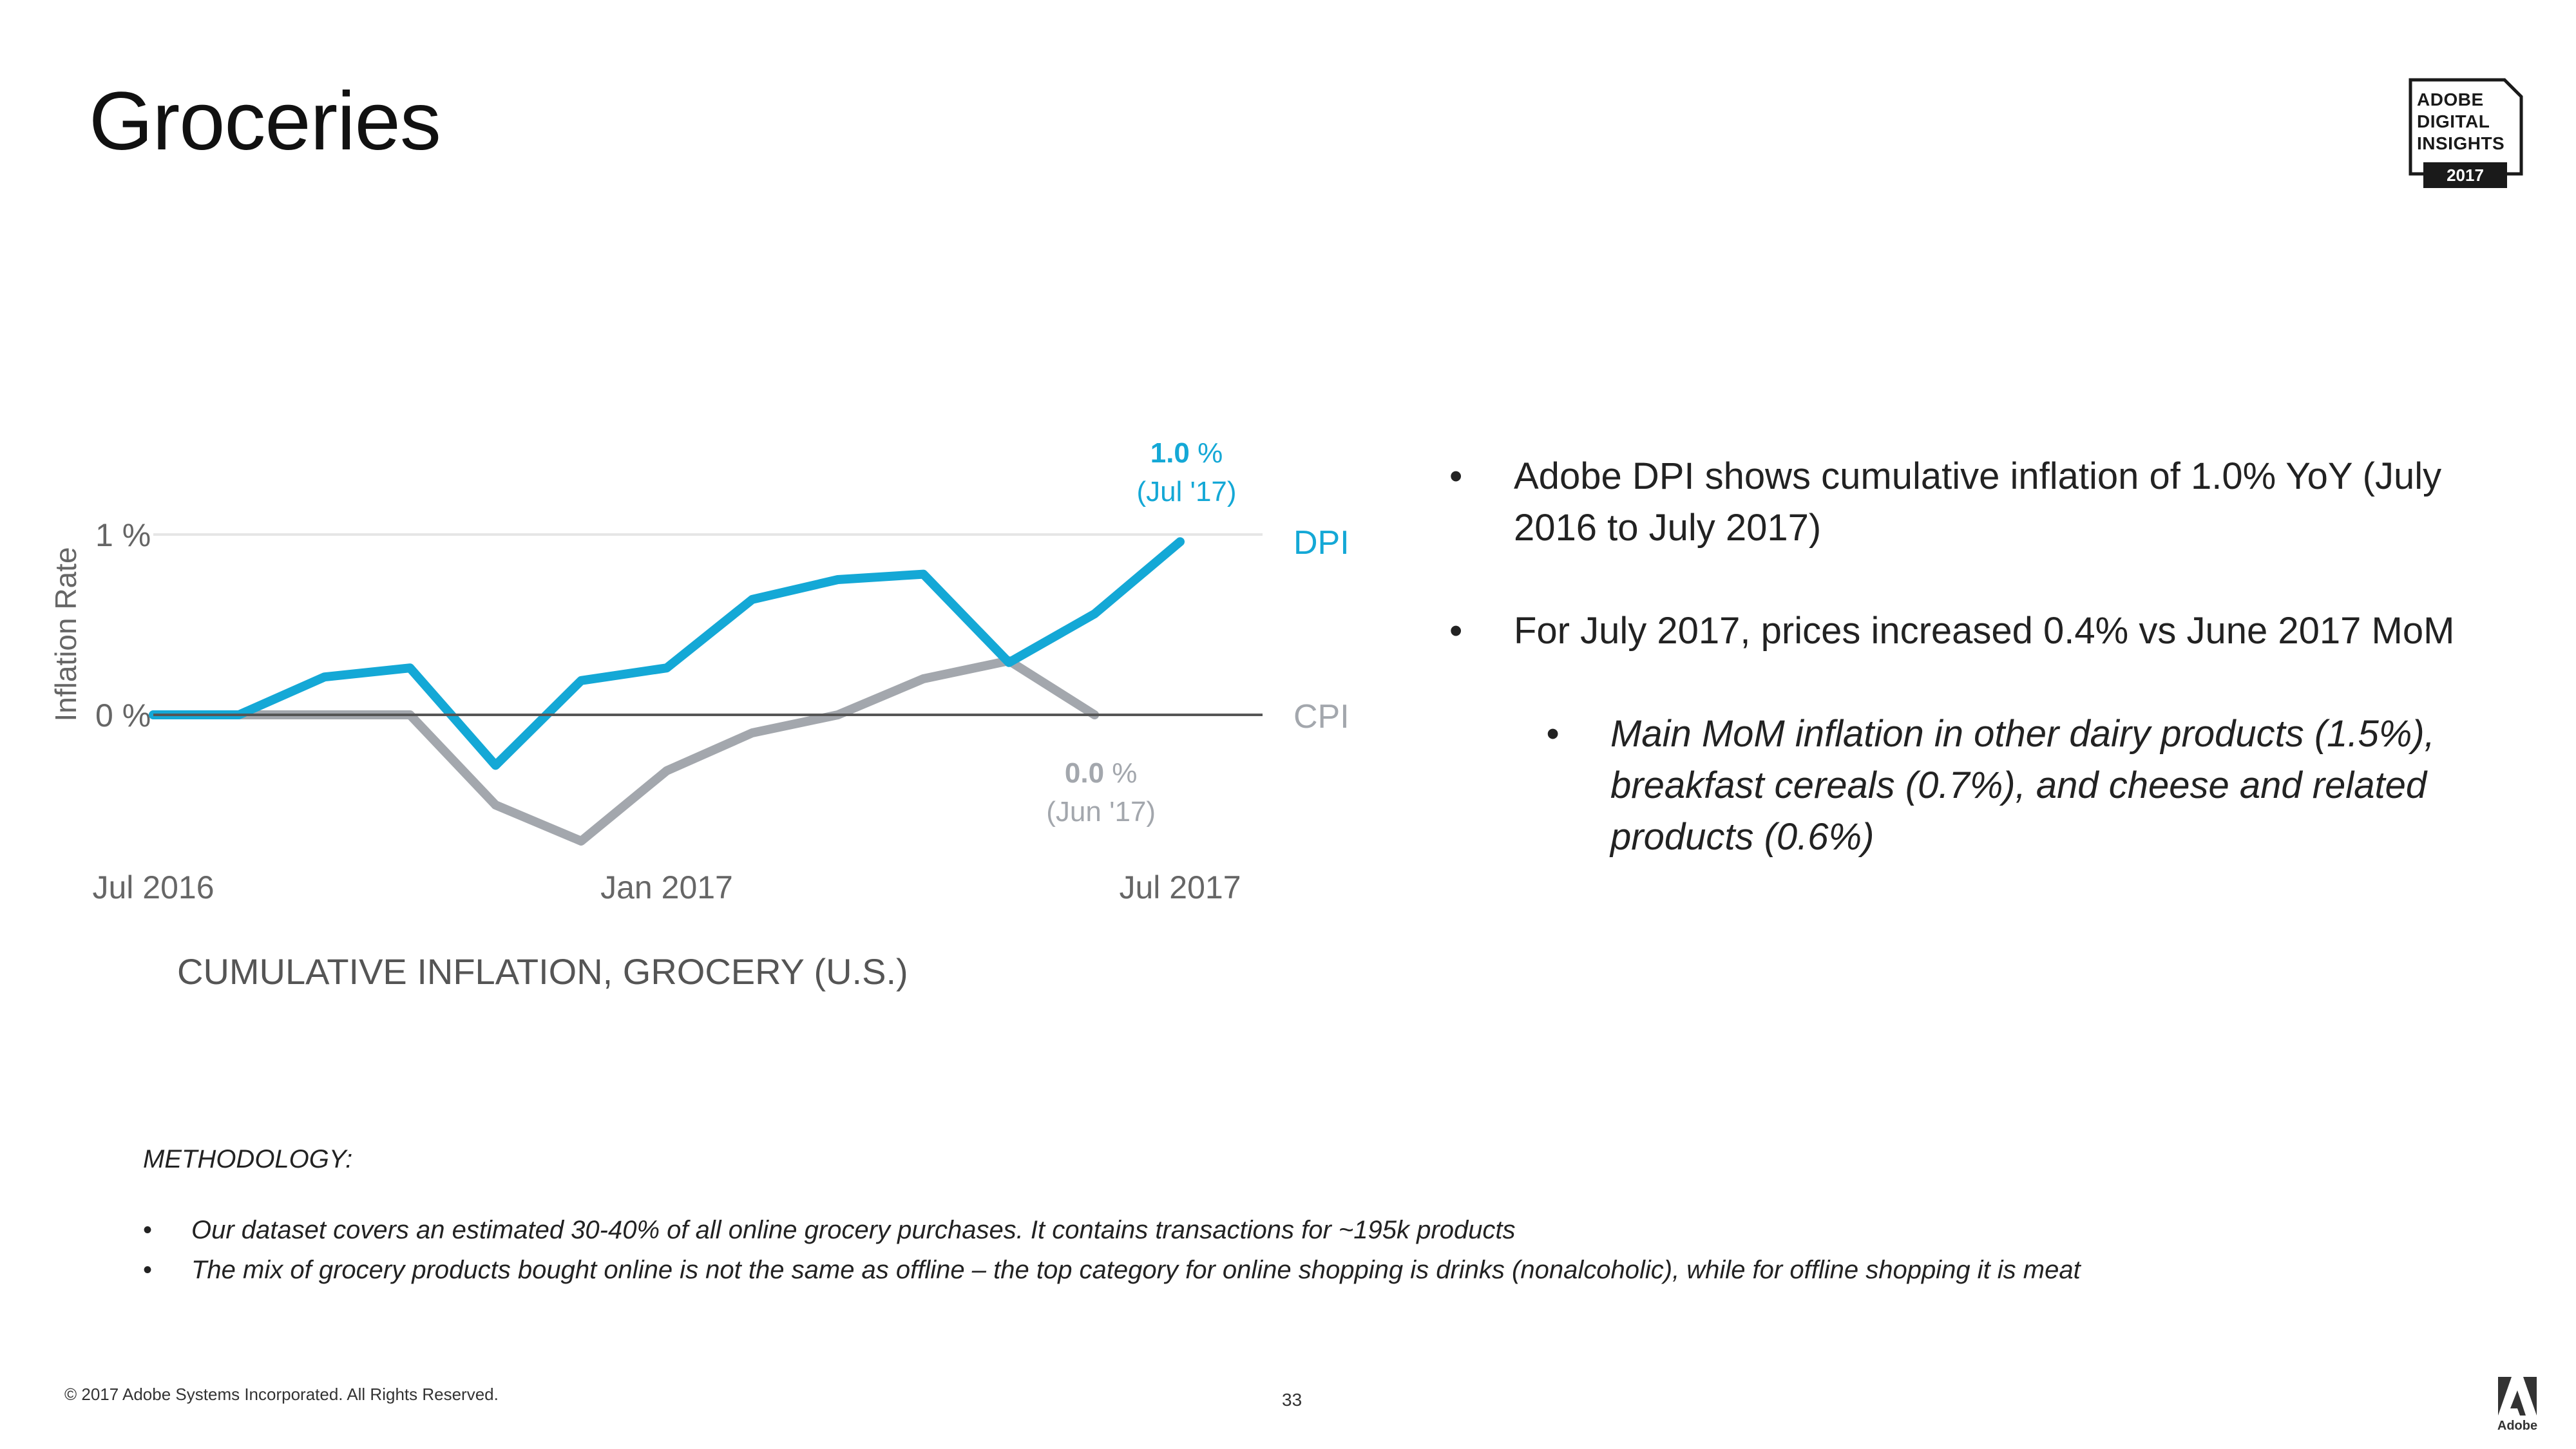  Describe the element at coordinates (123, 535) in the screenshot. I see `y-tick-label: 1 %` at that location.